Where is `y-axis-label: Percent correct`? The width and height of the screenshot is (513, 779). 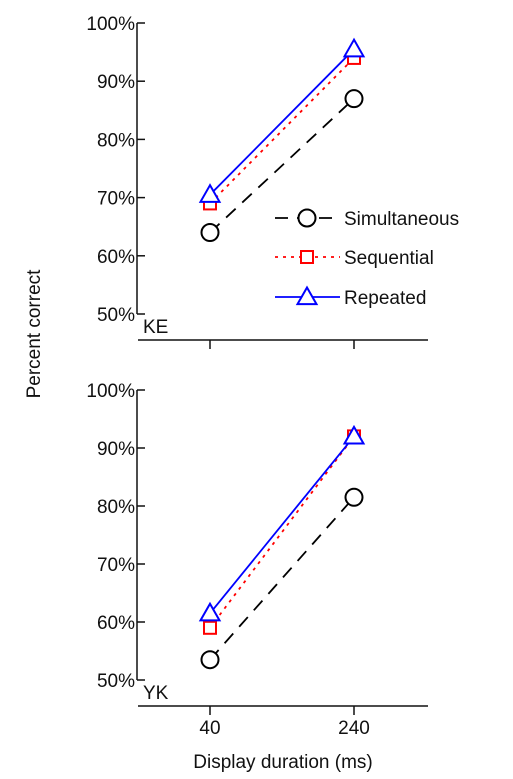 y-axis-label: Percent correct is located at coordinates (34, 334).